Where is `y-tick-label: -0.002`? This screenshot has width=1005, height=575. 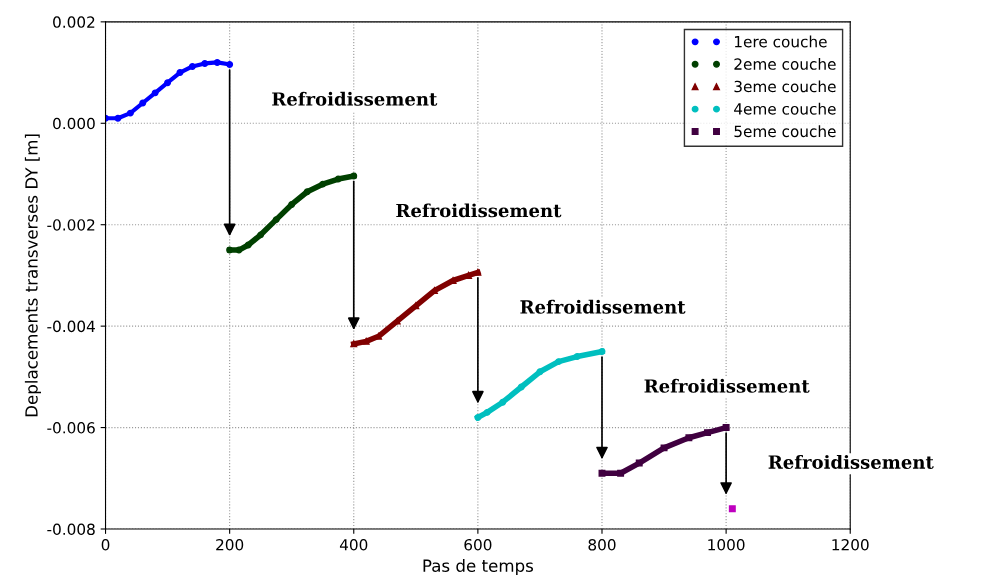
y-tick-label: -0.002 is located at coordinates (71, 225).